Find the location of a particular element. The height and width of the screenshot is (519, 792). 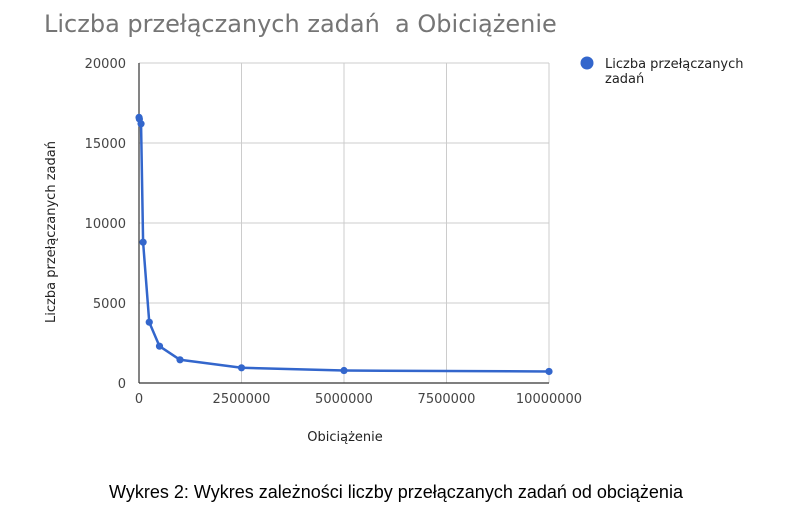

legend-label-cont: zadań is located at coordinates (624, 79).